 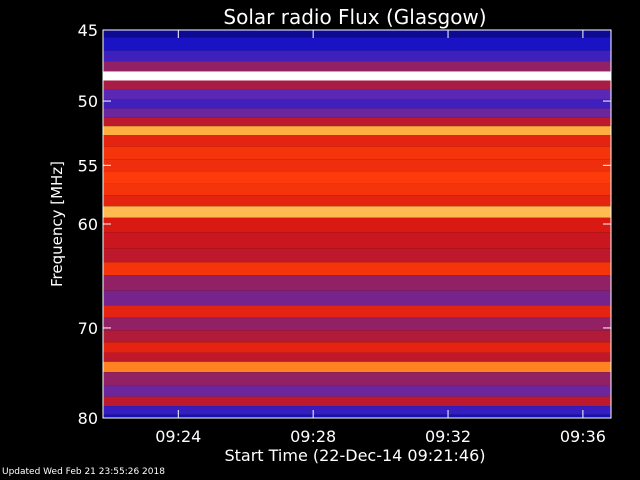 What do you see at coordinates (83, 472) in the screenshot?
I see `updated-timestamp: Updated Wed Feb 21 23:55:26 2018` at bounding box center [83, 472].